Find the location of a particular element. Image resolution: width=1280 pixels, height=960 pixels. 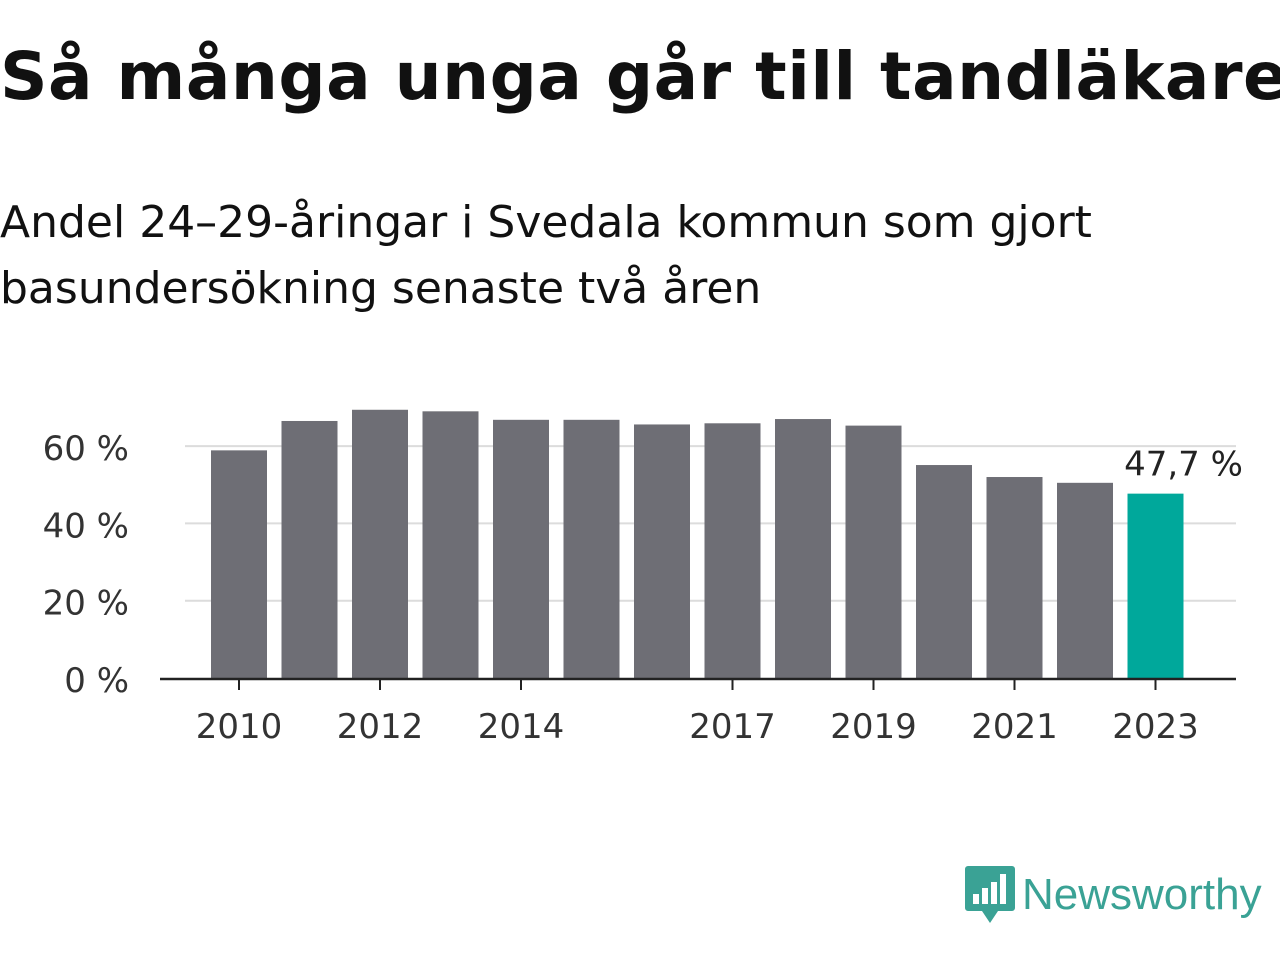

bar-2018 is located at coordinates (803, 548).